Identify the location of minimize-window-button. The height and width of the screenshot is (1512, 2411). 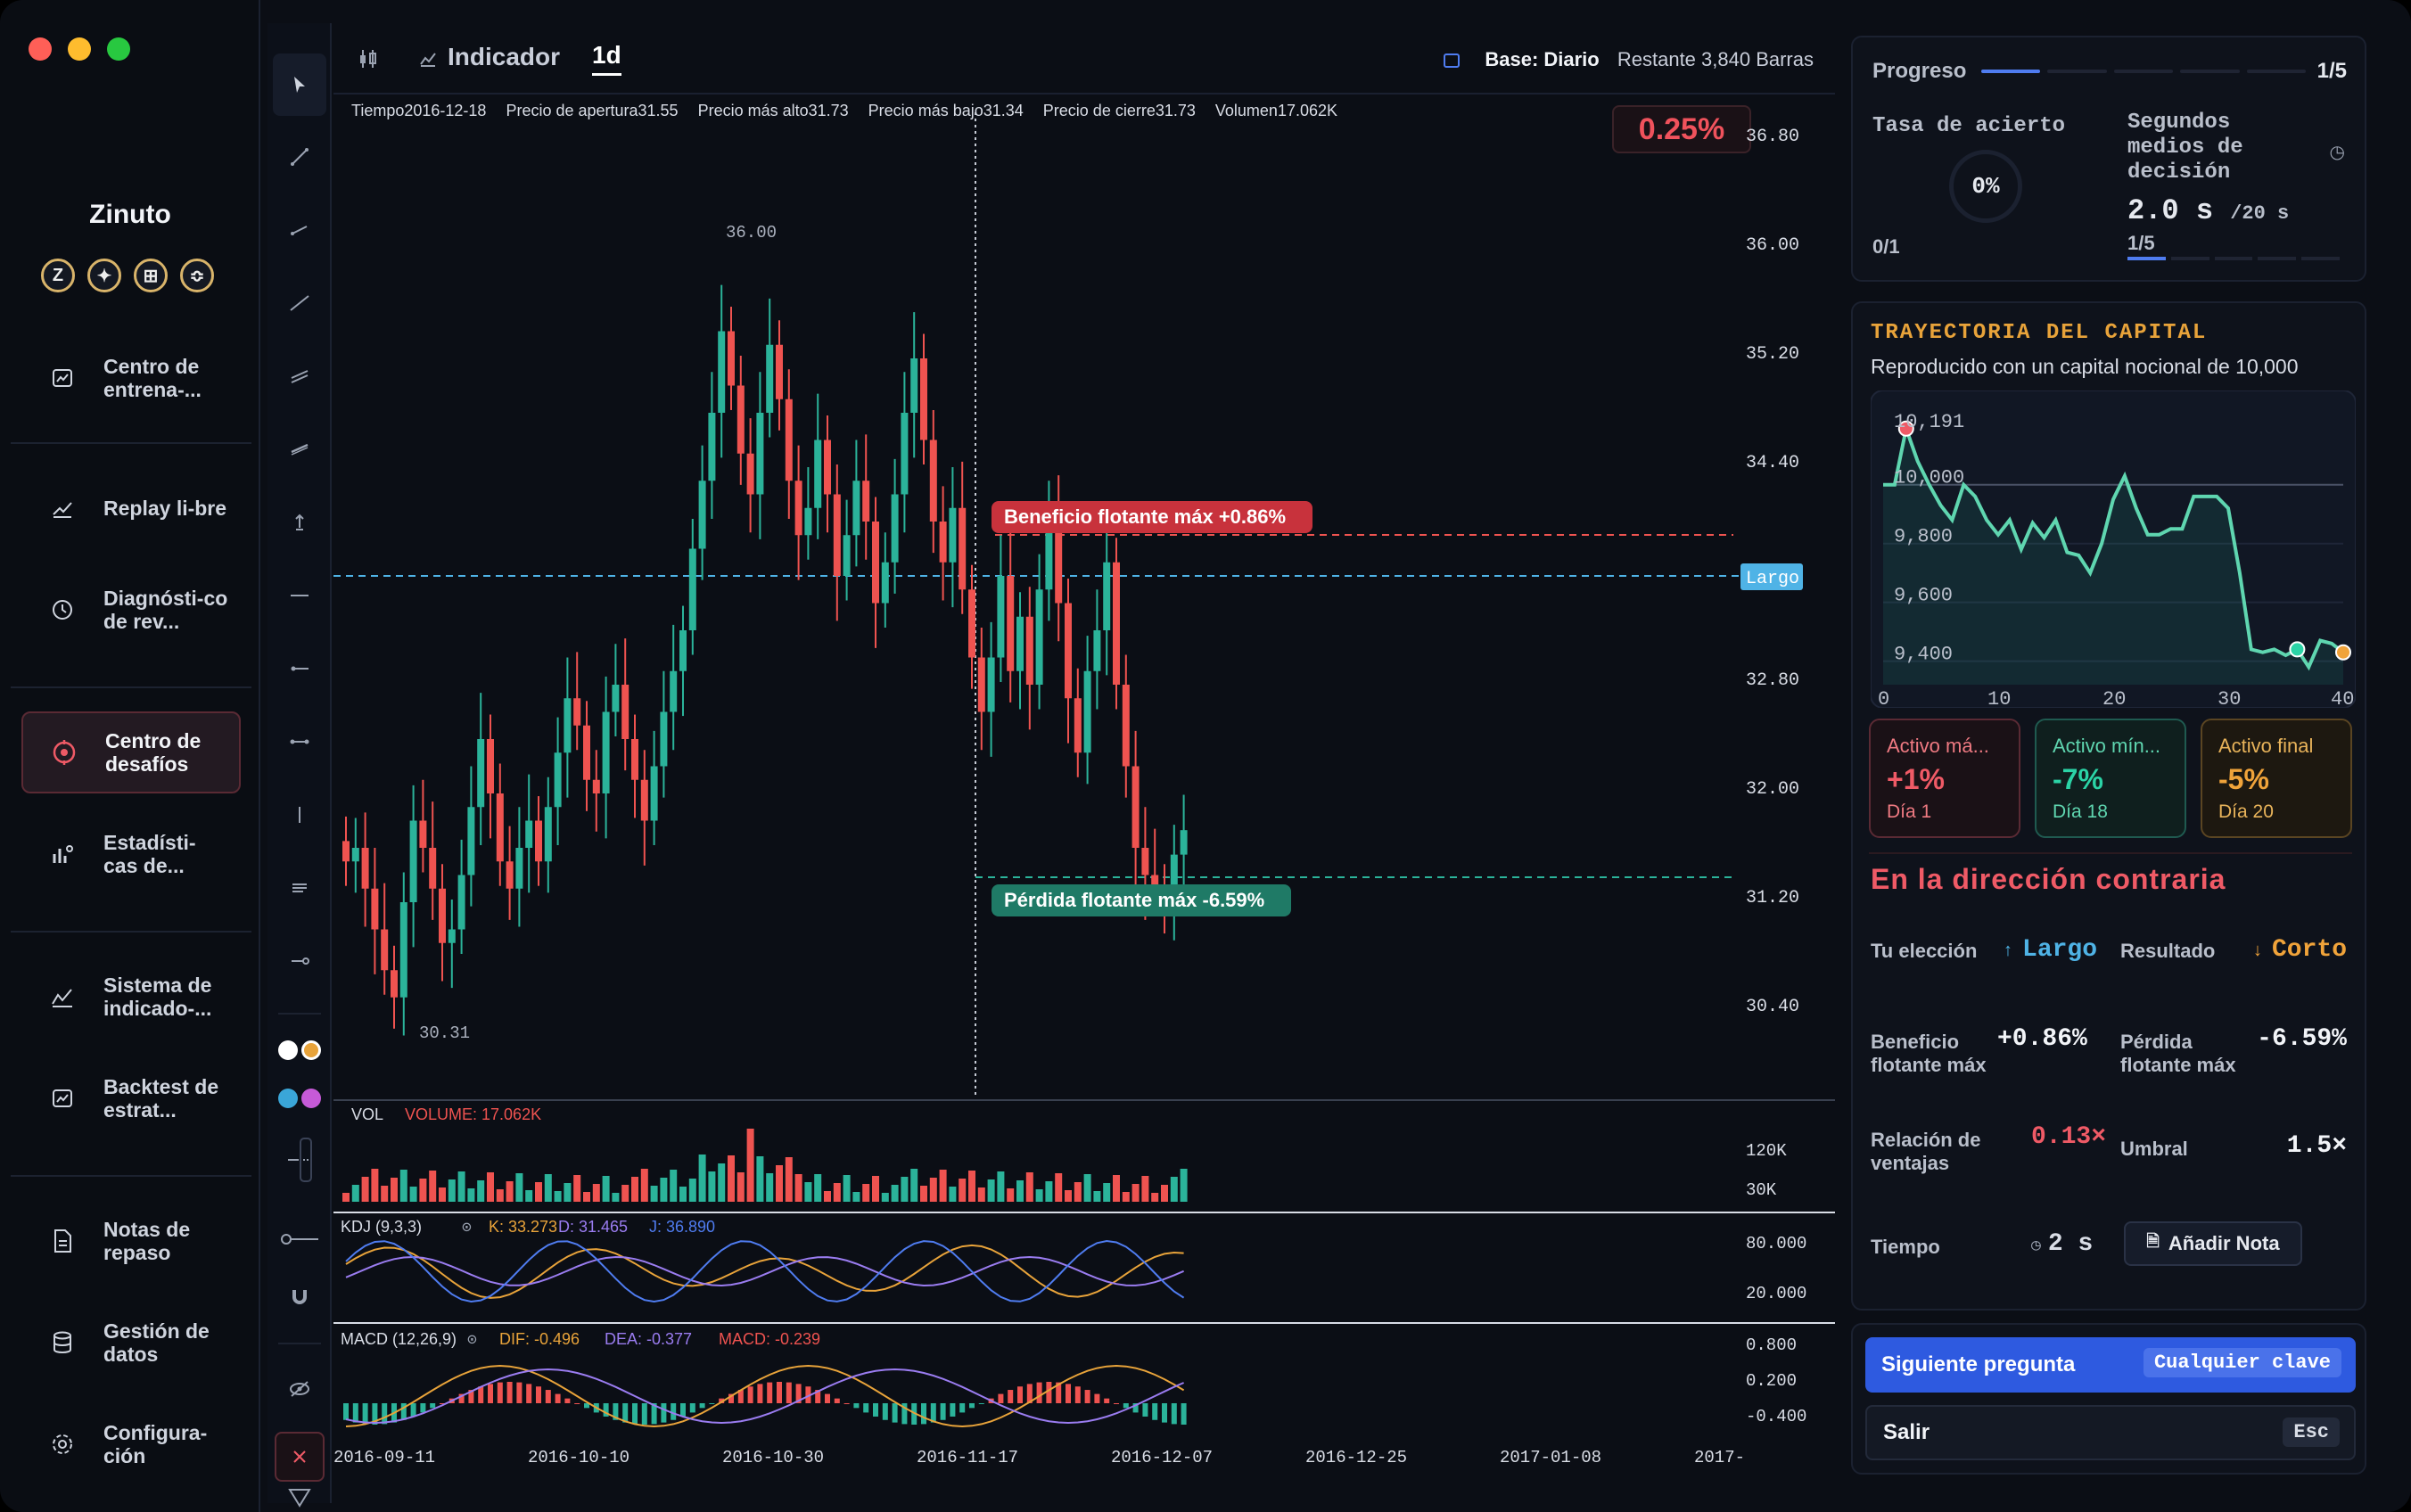
(79, 49).